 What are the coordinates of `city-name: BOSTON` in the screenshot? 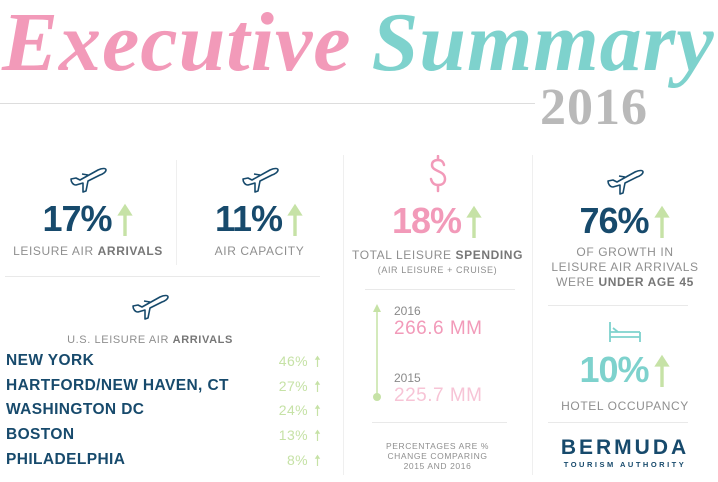 It's located at (40, 435).